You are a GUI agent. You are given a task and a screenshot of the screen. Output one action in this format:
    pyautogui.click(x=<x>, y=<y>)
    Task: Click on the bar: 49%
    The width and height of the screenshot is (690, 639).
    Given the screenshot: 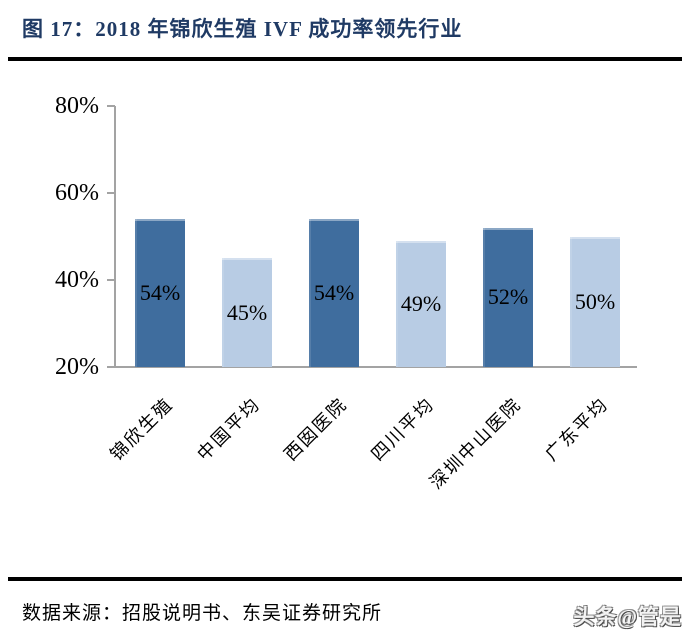 What is the action you would take?
    pyautogui.click(x=421, y=303)
    